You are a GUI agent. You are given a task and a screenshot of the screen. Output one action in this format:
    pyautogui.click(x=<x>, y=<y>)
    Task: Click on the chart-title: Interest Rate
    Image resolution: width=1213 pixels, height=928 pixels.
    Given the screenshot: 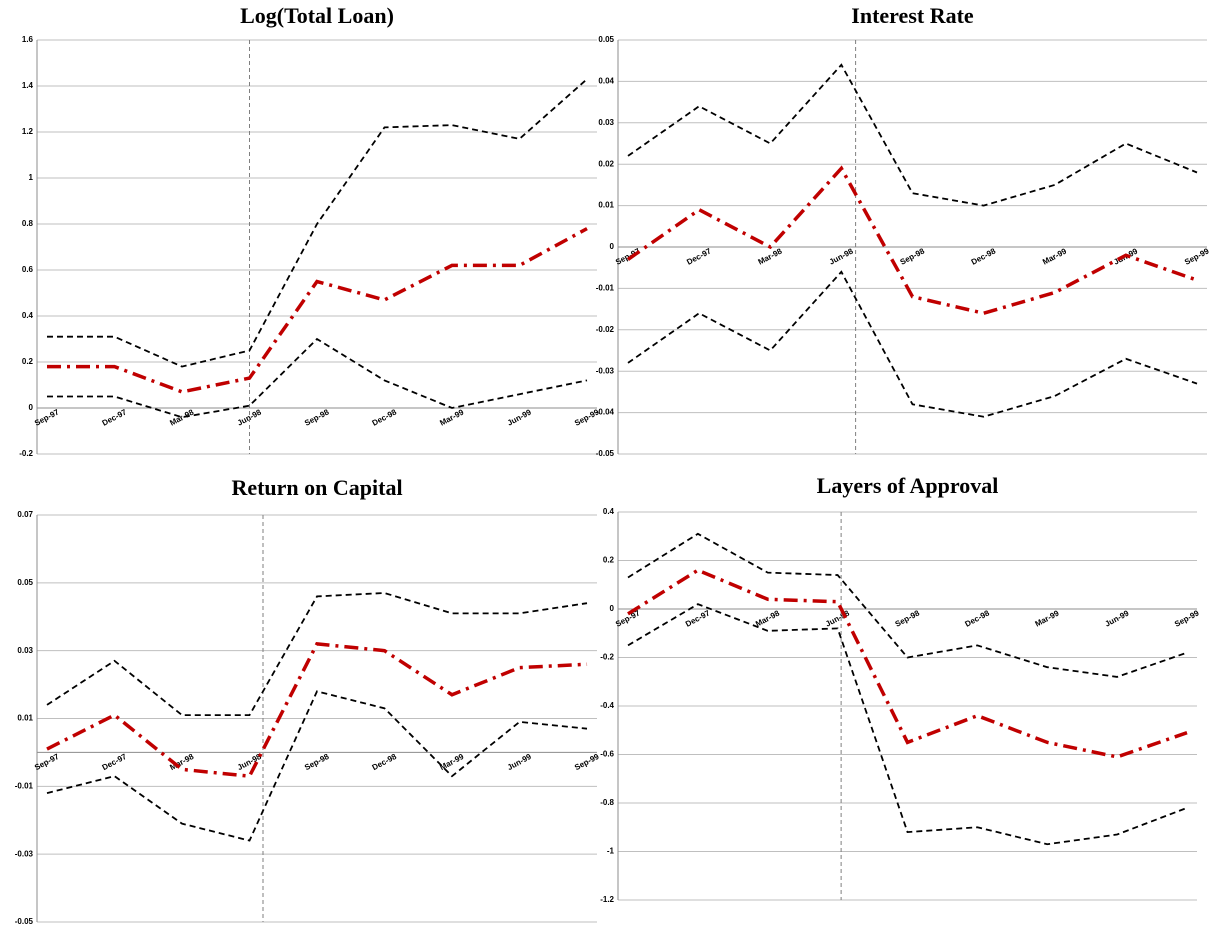 What is the action you would take?
    pyautogui.click(x=912, y=15)
    